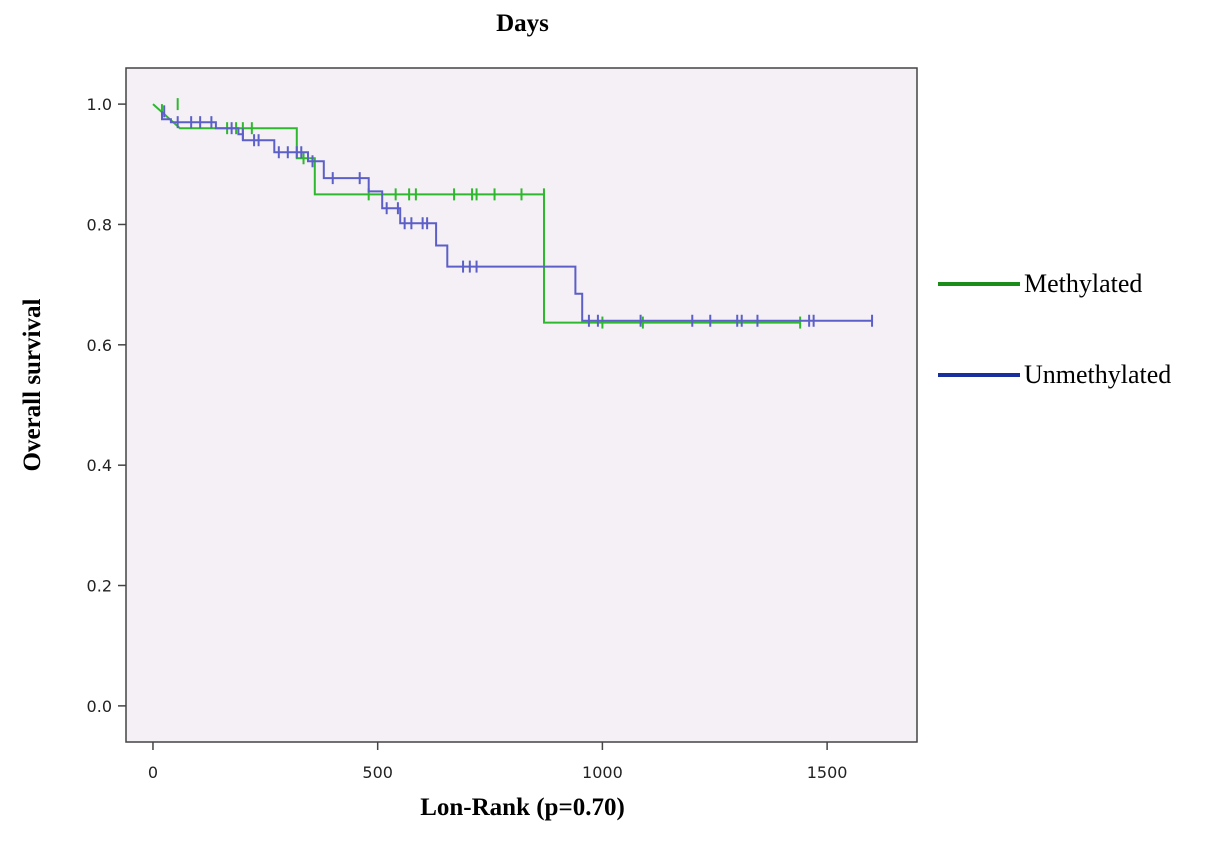 This screenshot has height=858, width=1218. I want to click on series-line-unmethylated, so click(517, 216).